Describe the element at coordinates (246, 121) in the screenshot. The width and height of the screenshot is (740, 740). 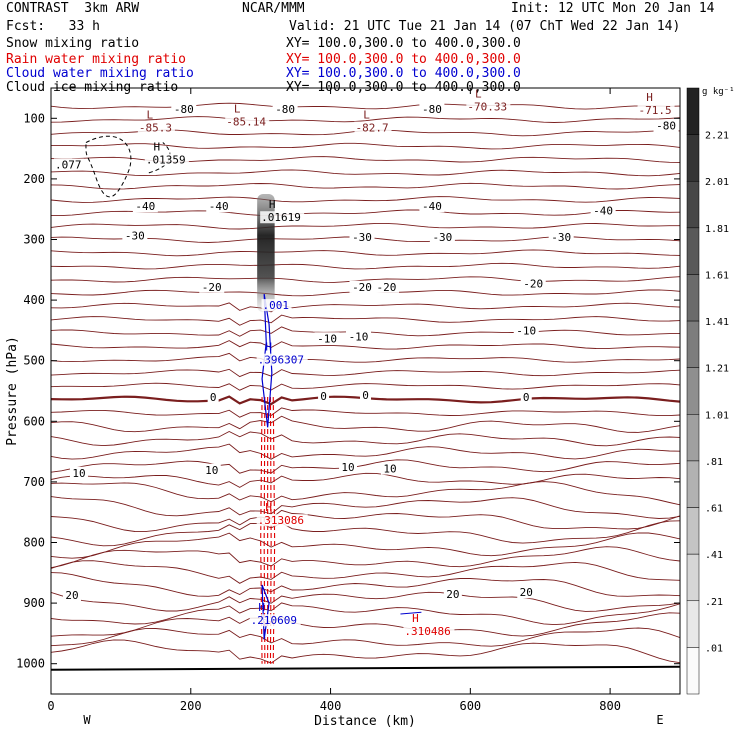
I see `extremum-value: -85.14` at that location.